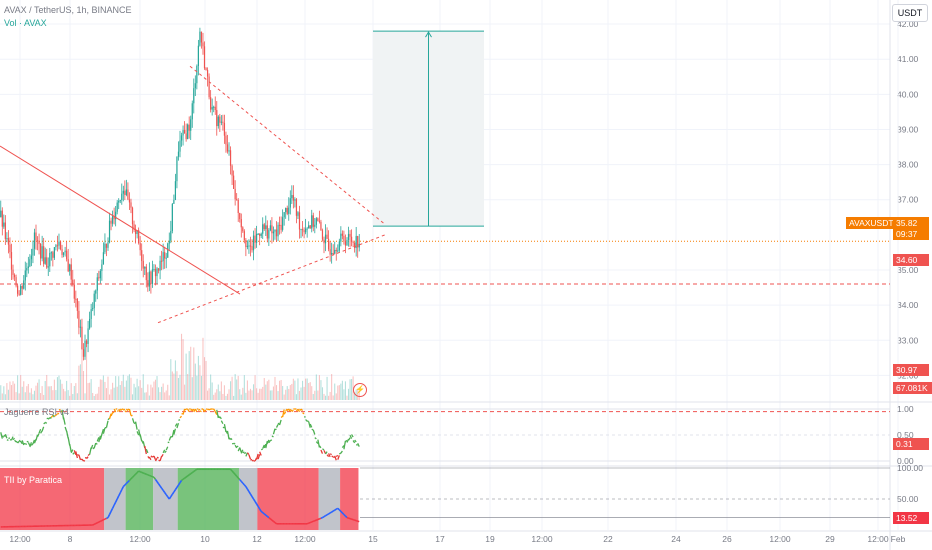  What do you see at coordinates (908, 94) in the screenshot?
I see `price-tick-label: 40.00` at bounding box center [908, 94].